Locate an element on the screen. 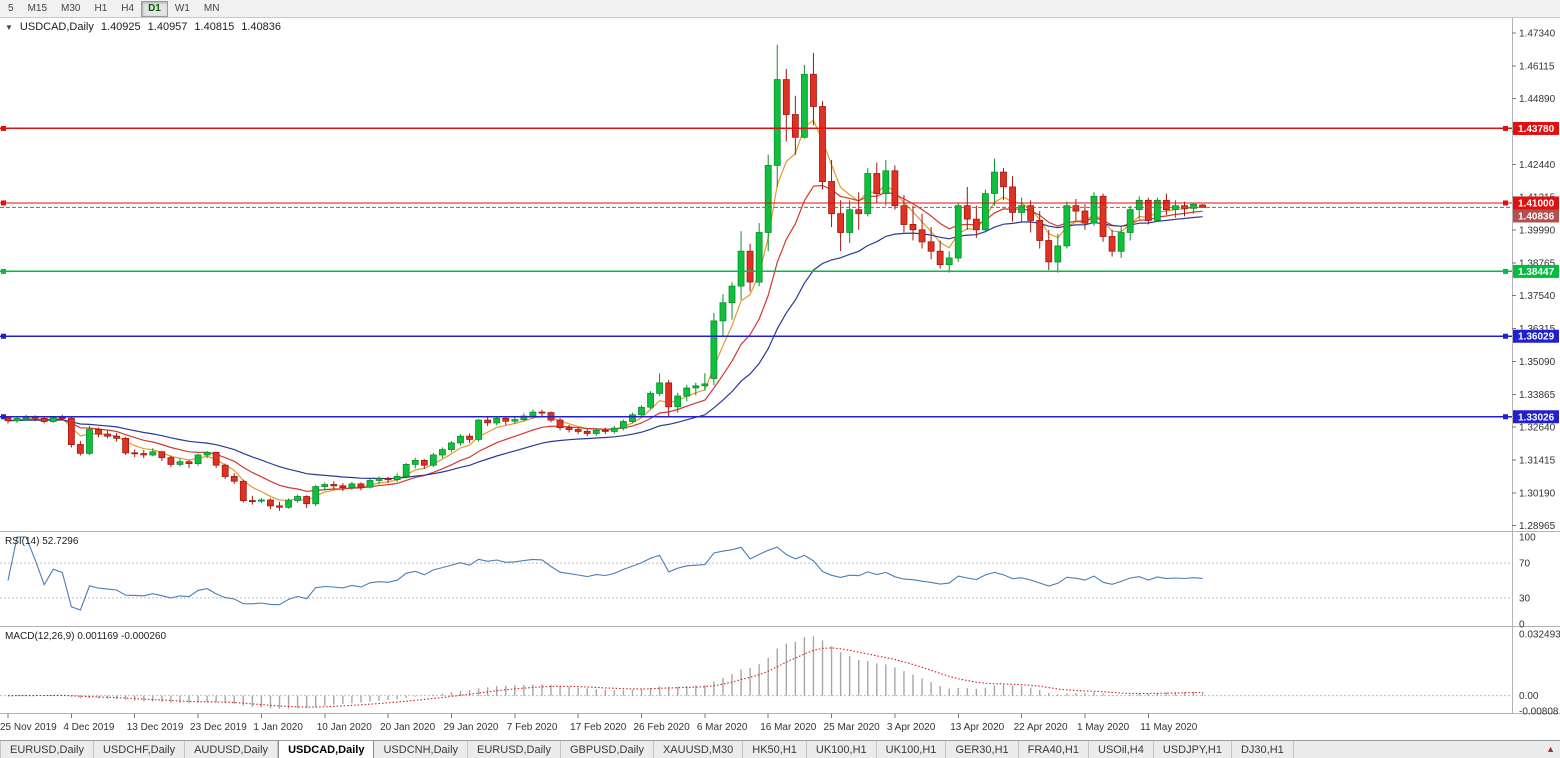 Image resolution: width=1560 pixels, height=758 pixels. chart-tab-gbpusd: GBPUSD,Daily is located at coordinates (607, 749).